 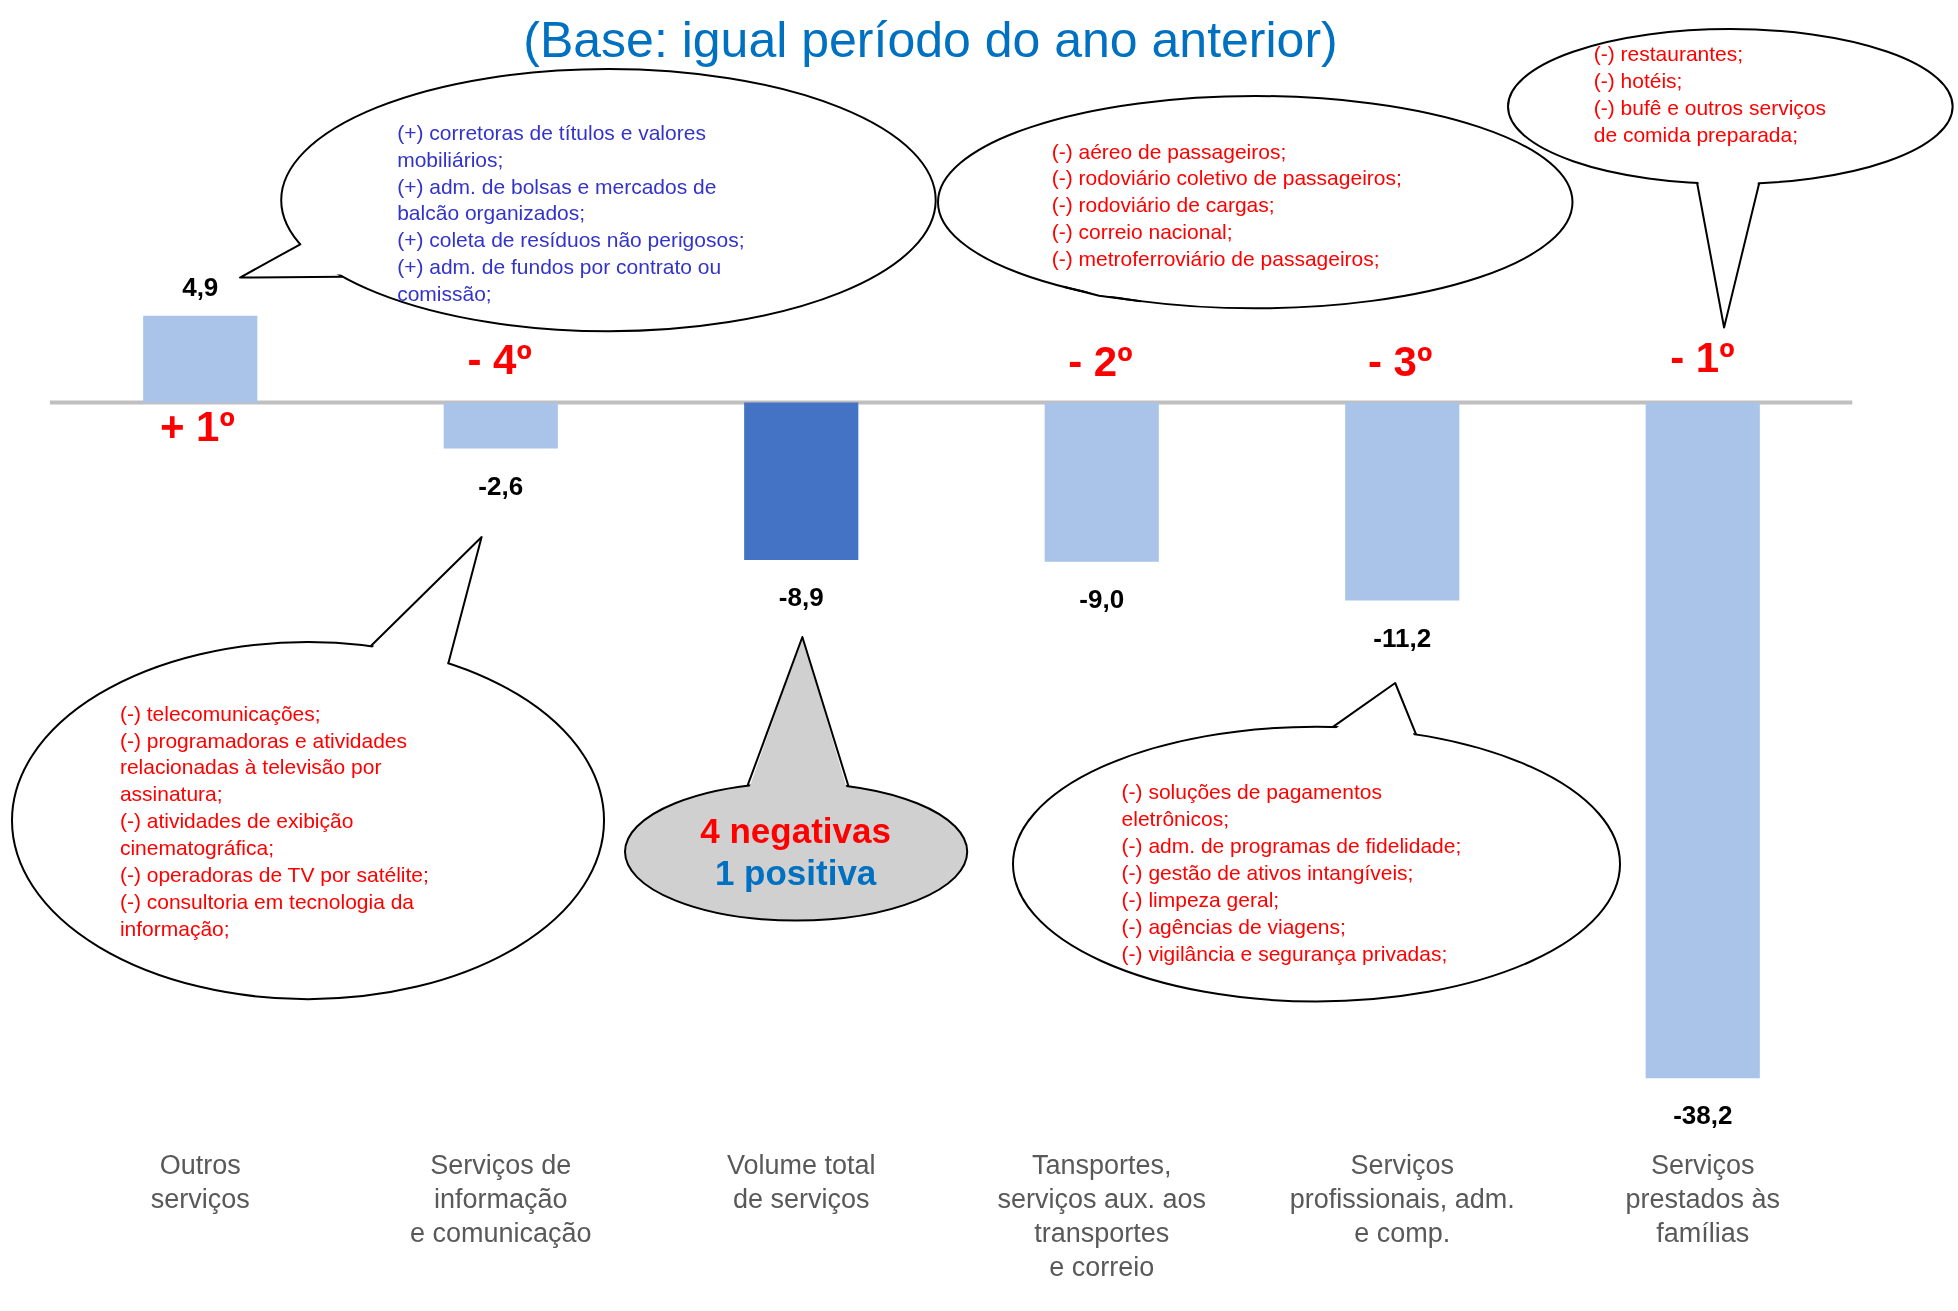 What do you see at coordinates (1102, 598) in the screenshot?
I see `data-label: -9,0` at bounding box center [1102, 598].